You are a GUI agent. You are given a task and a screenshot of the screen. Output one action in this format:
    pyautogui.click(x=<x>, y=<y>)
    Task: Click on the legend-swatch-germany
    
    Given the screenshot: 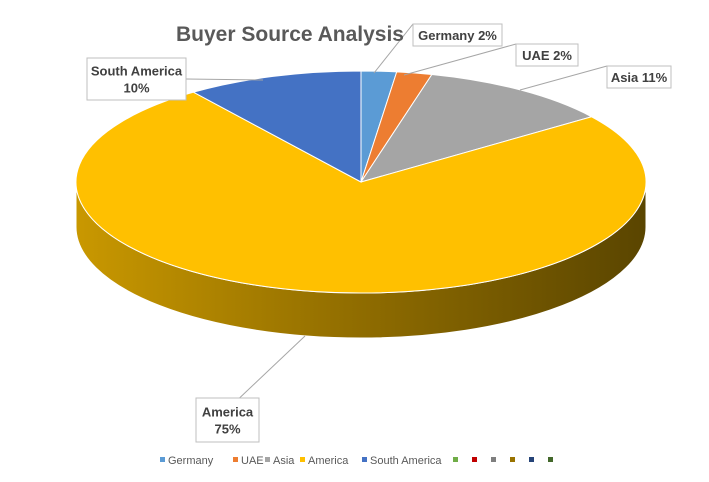 What is the action you would take?
    pyautogui.click(x=162, y=459)
    